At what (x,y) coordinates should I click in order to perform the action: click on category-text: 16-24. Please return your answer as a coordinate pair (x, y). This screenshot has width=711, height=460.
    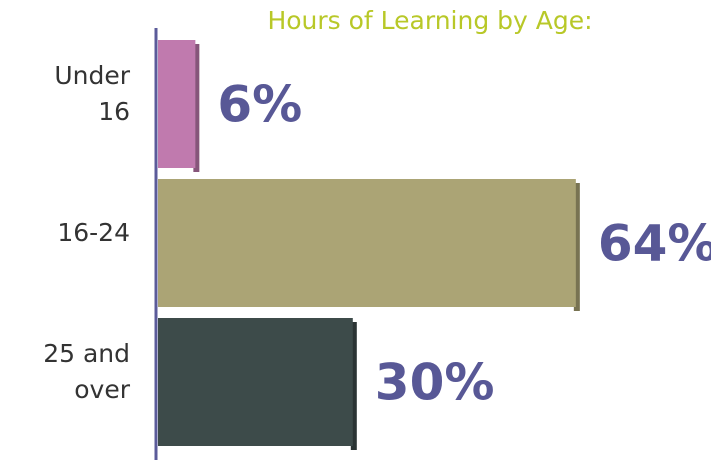
    Looking at the image, I should click on (93, 232).